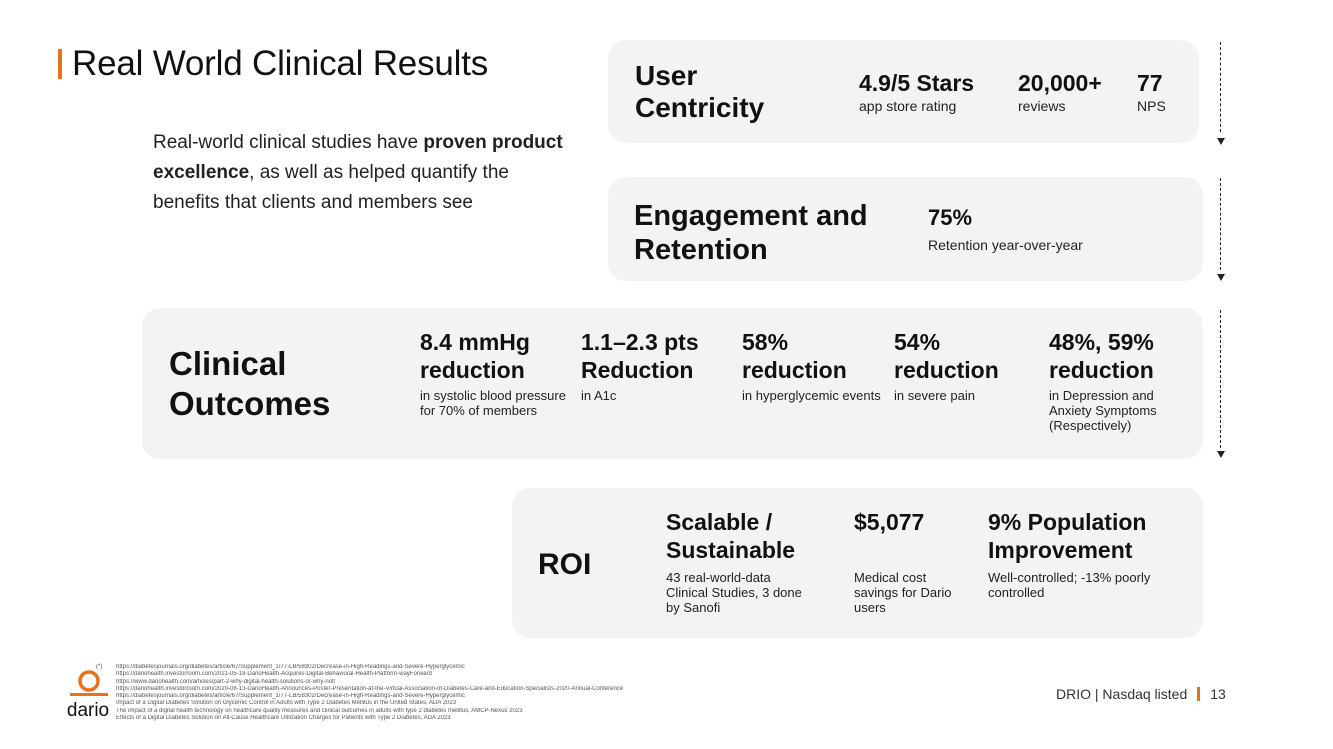 Image resolution: width=1333 pixels, height=749 pixels. I want to click on metric-savings-label: Medical cost savings for Dario users, so click(903, 592).